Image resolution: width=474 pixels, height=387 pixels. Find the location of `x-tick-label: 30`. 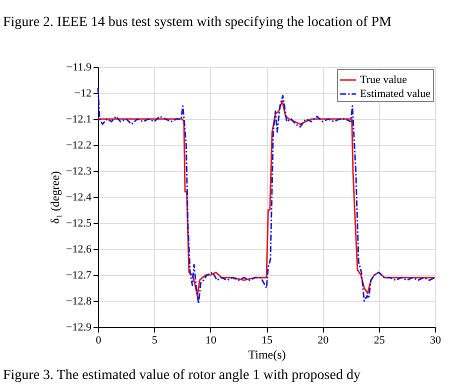

x-tick-label: 30 is located at coordinates (436, 340).